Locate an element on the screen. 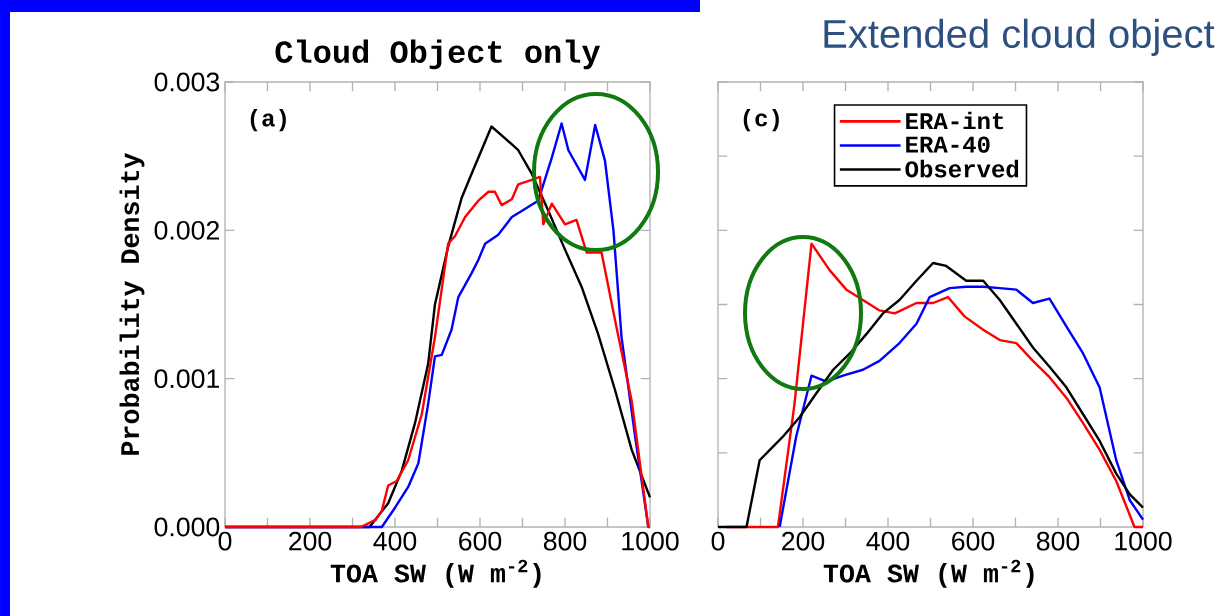  y-tick-label: 0.002 is located at coordinates (186, 230).